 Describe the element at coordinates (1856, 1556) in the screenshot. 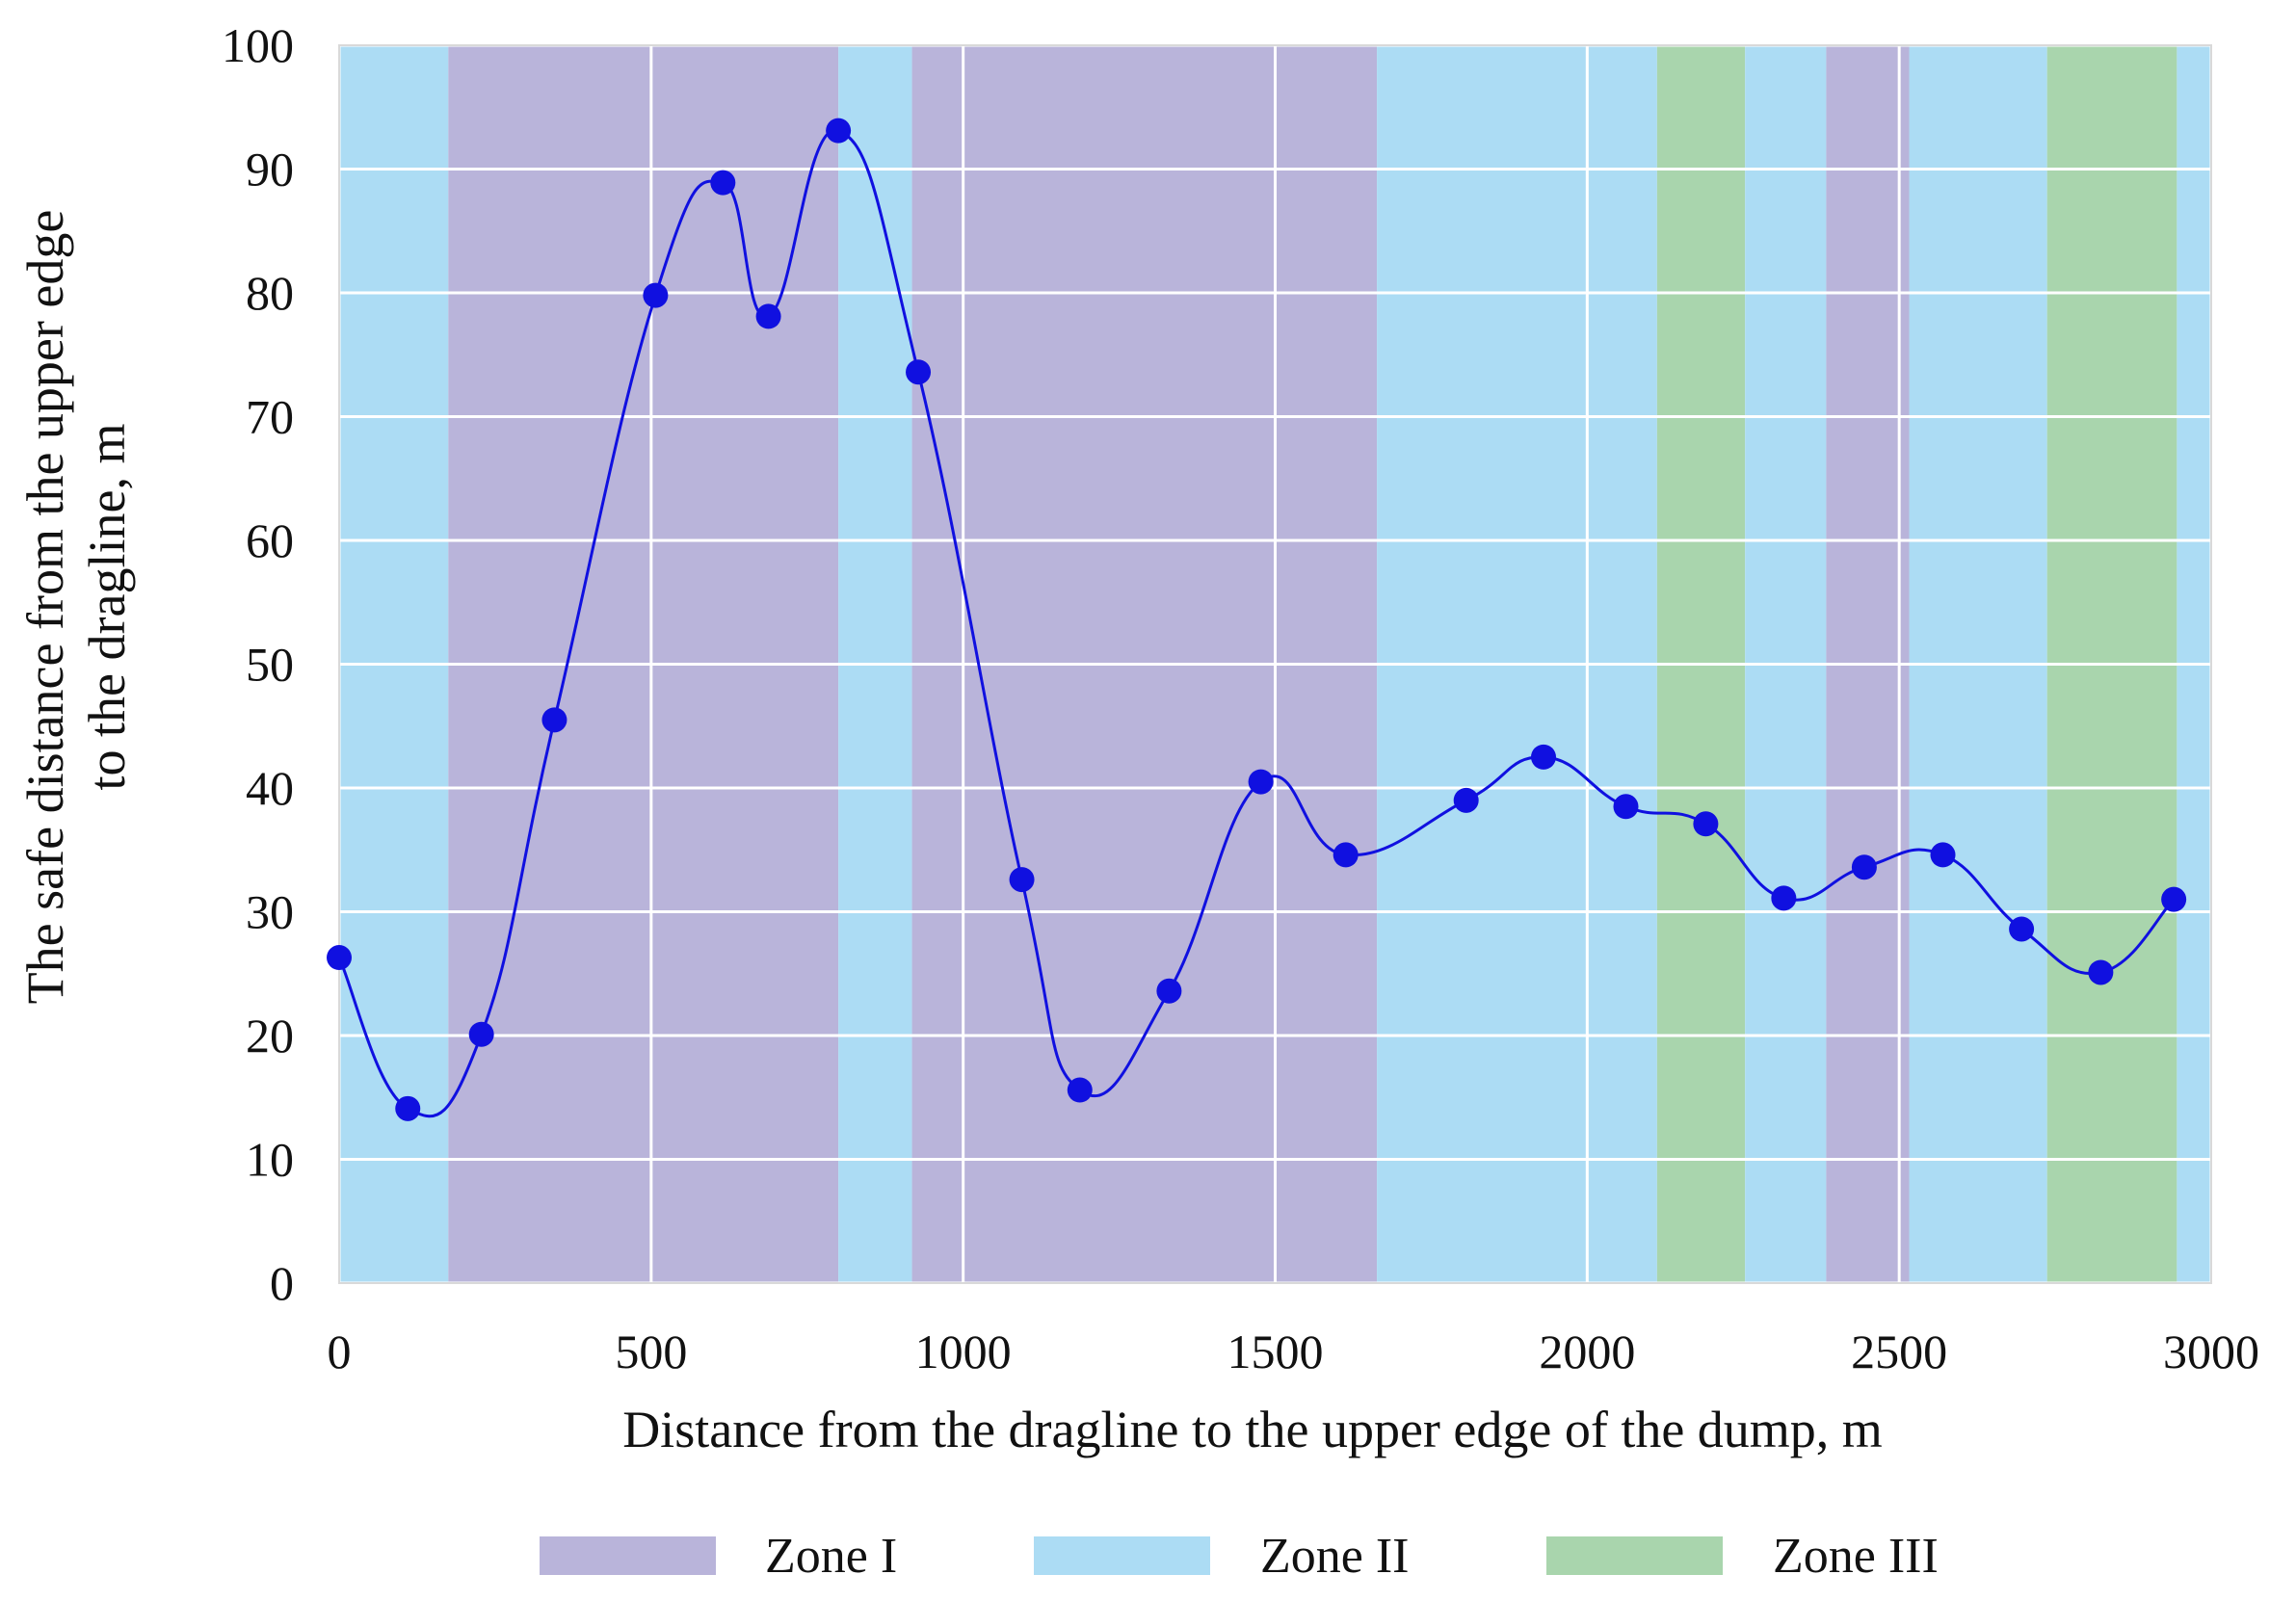

I see `legend-label-zone-iii: Zone III` at that location.